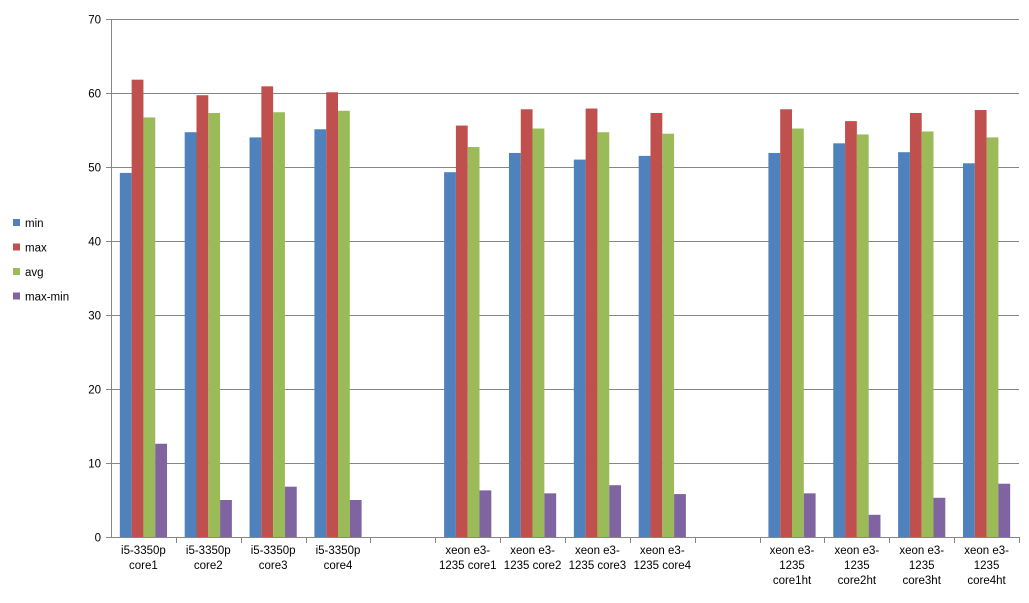 This screenshot has width=1029, height=603. What do you see at coordinates (921, 566) in the screenshot?
I see `x-category-label: xeon e3-1235 core3ht` at bounding box center [921, 566].